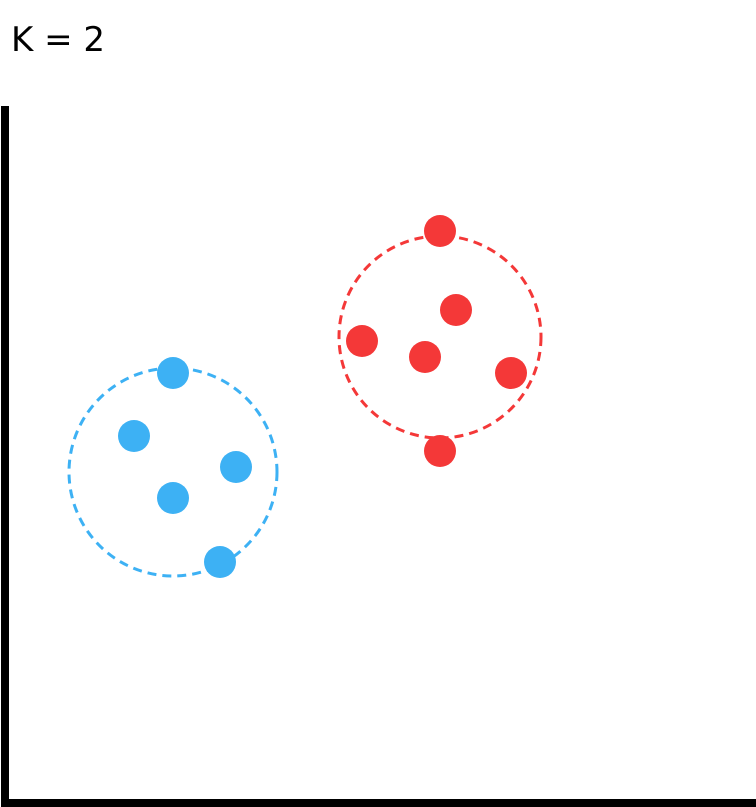 This screenshot has height=807, width=756. Describe the element at coordinates (58, 40) in the screenshot. I see `k-value-label: K = 2` at that location.